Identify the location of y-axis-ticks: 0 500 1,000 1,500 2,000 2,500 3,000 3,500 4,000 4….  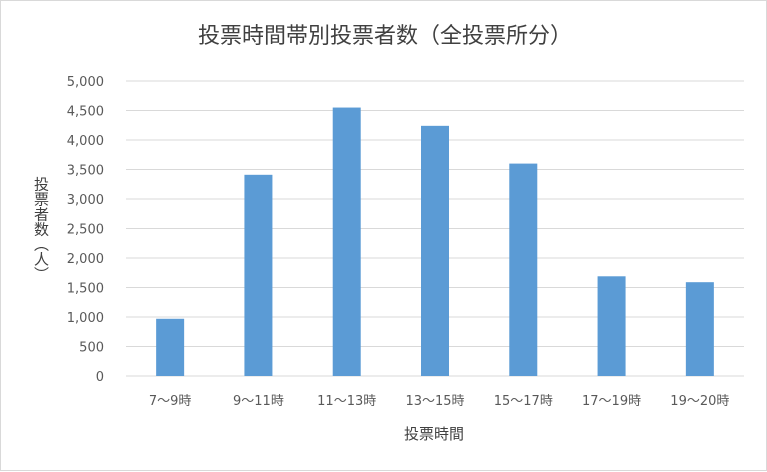
(85, 230).